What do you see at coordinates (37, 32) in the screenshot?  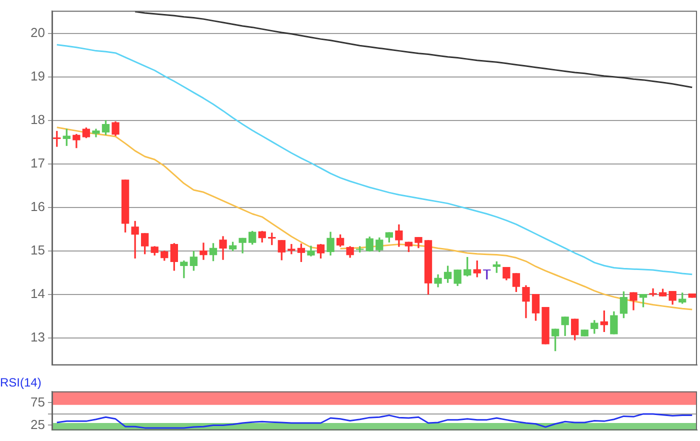 I see `y-tick-label: 20` at bounding box center [37, 32].